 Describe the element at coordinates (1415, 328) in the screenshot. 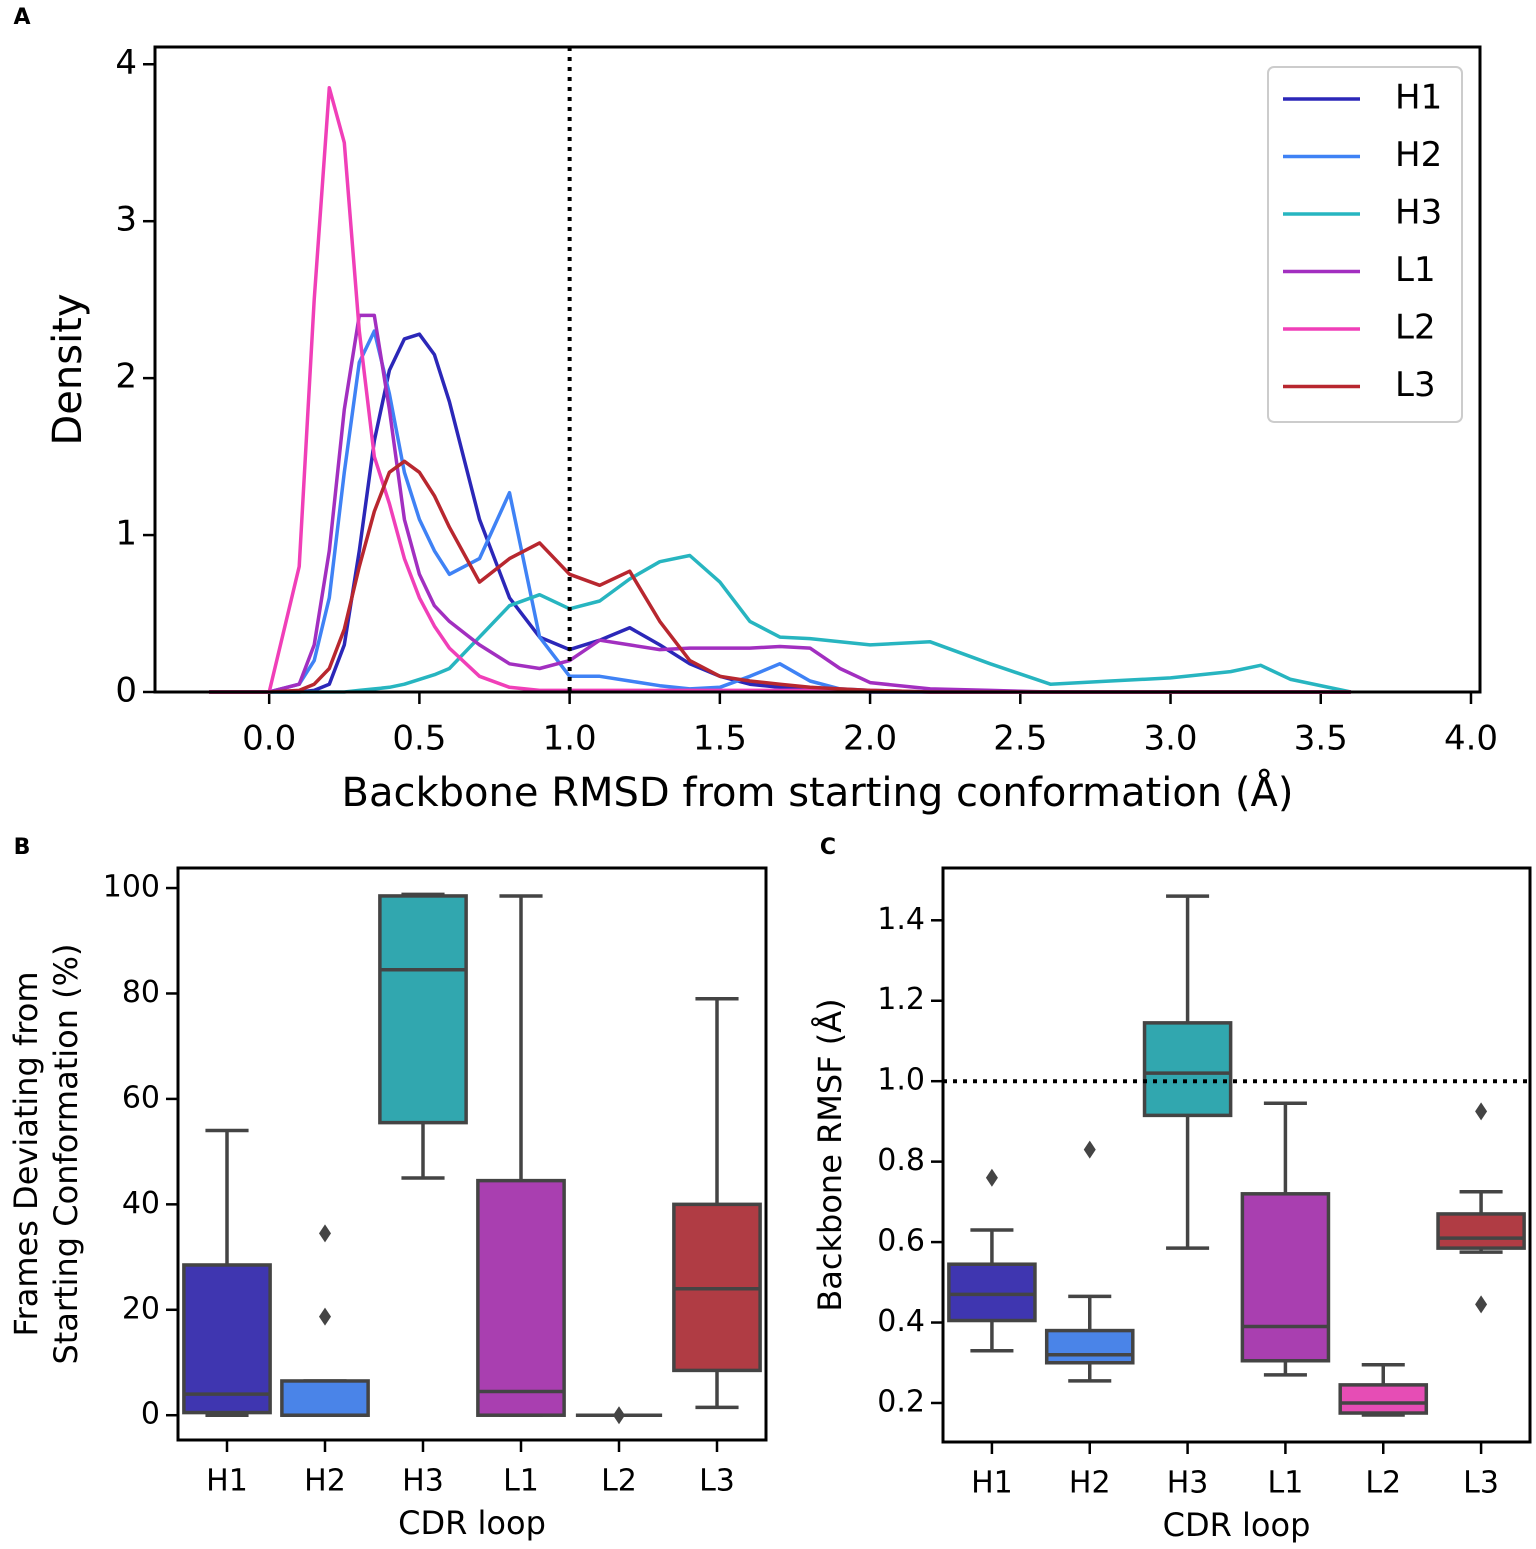

I see `legend-label: L2` at that location.